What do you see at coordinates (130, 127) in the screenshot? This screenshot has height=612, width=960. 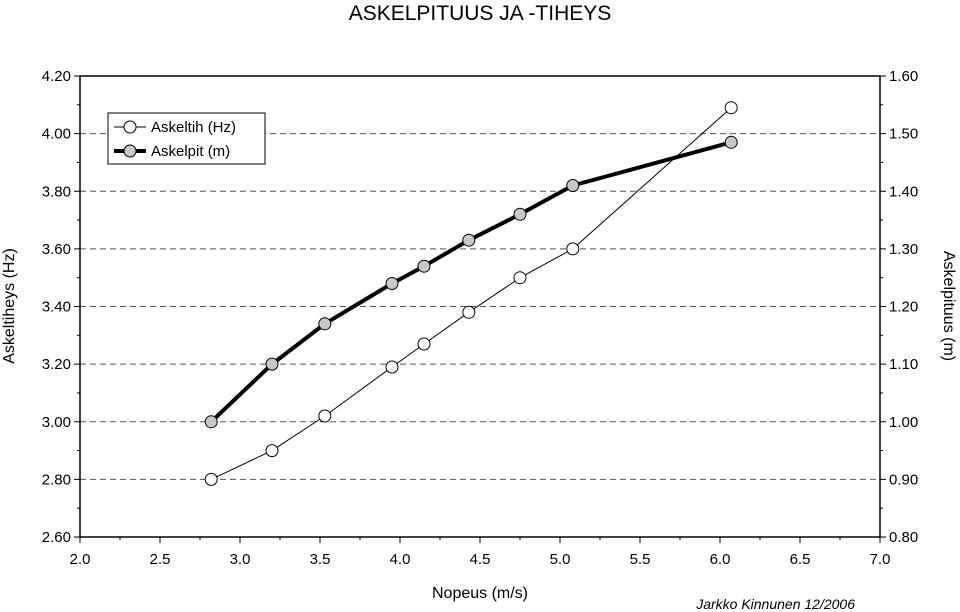 I see `legend-marker-askeltih` at bounding box center [130, 127].